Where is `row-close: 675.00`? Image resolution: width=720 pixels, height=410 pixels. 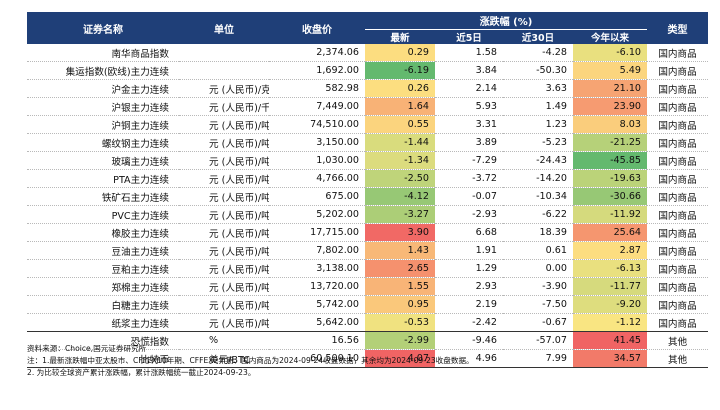 row-close: 675.00 is located at coordinates (317, 196).